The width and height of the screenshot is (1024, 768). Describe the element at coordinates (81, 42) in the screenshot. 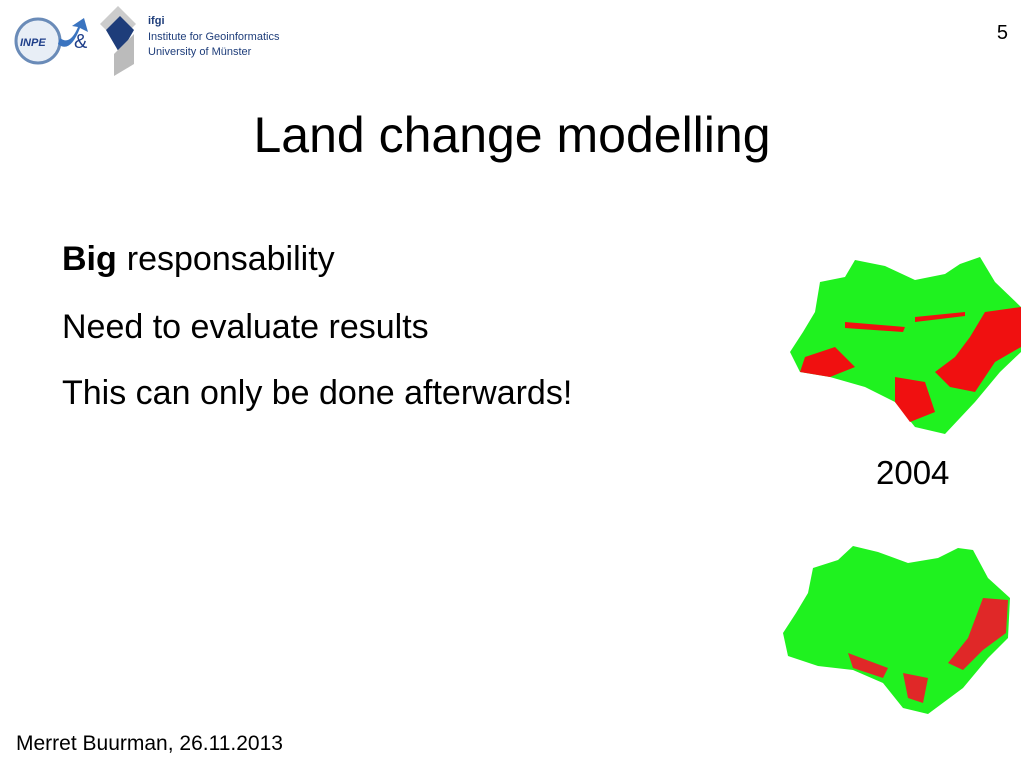

I see `ampersand: &` at that location.